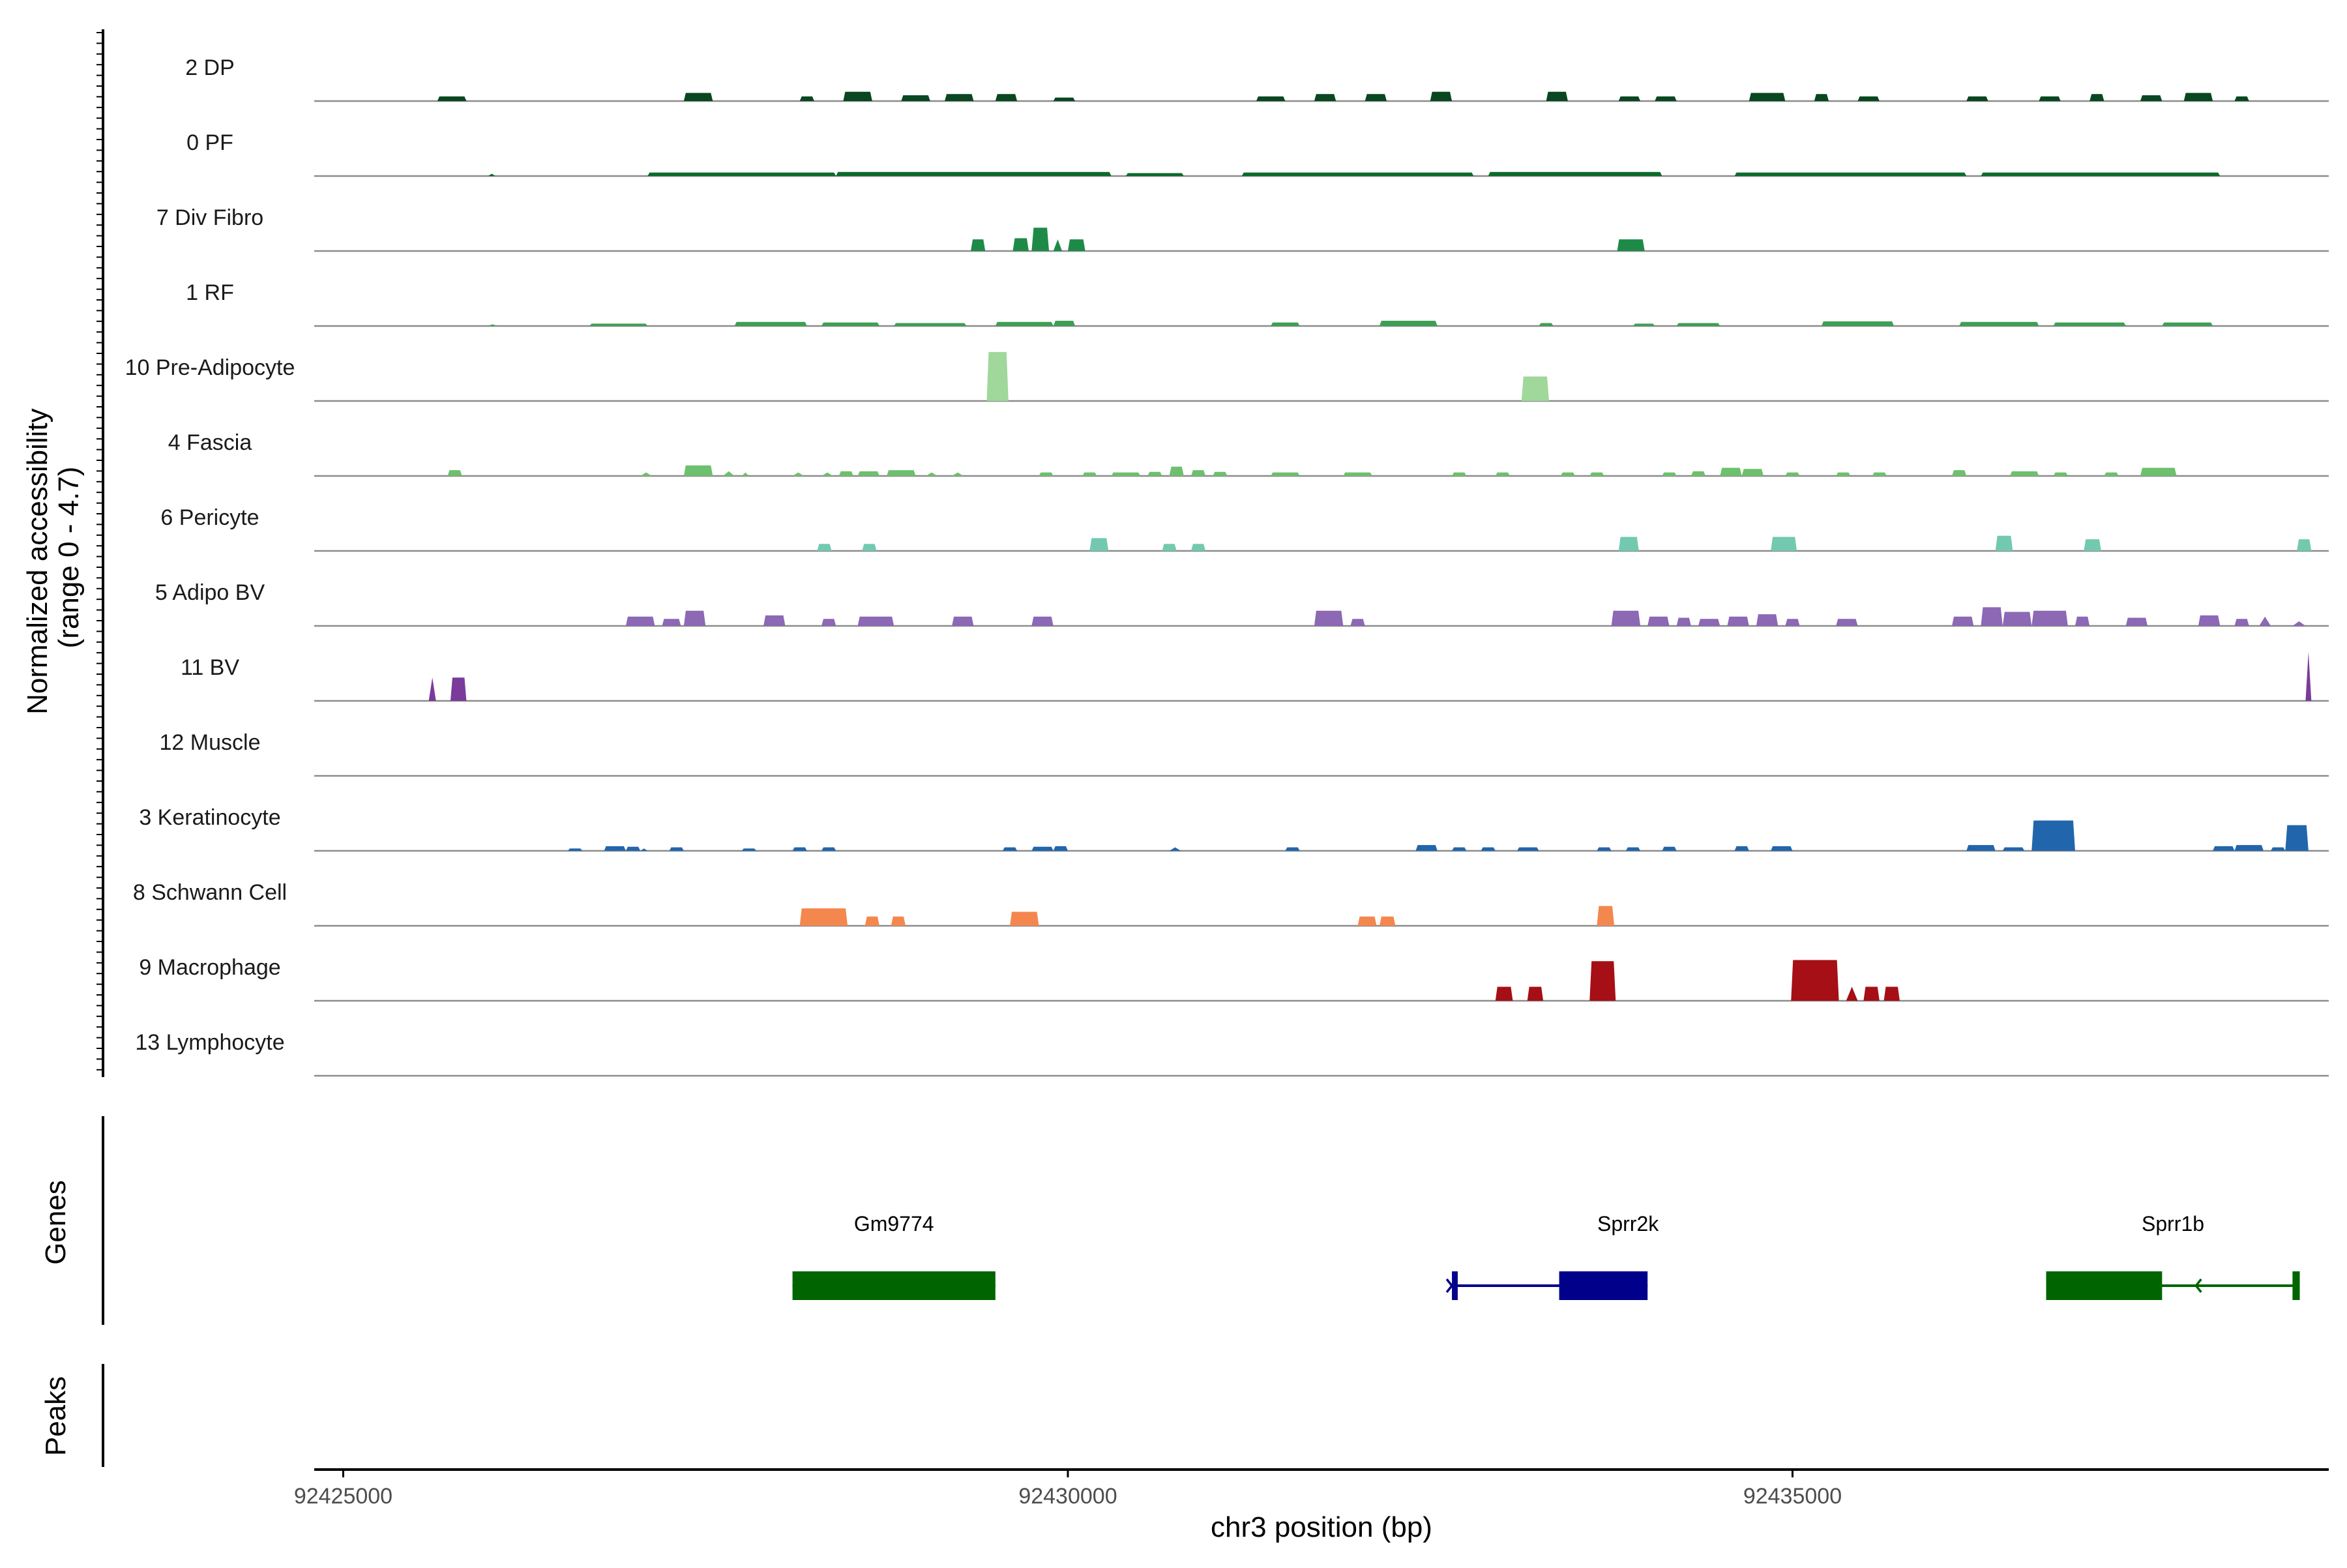 The image size is (2347, 1568). Describe the element at coordinates (210, 668) in the screenshot. I see `track-label: 11 BV` at that location.